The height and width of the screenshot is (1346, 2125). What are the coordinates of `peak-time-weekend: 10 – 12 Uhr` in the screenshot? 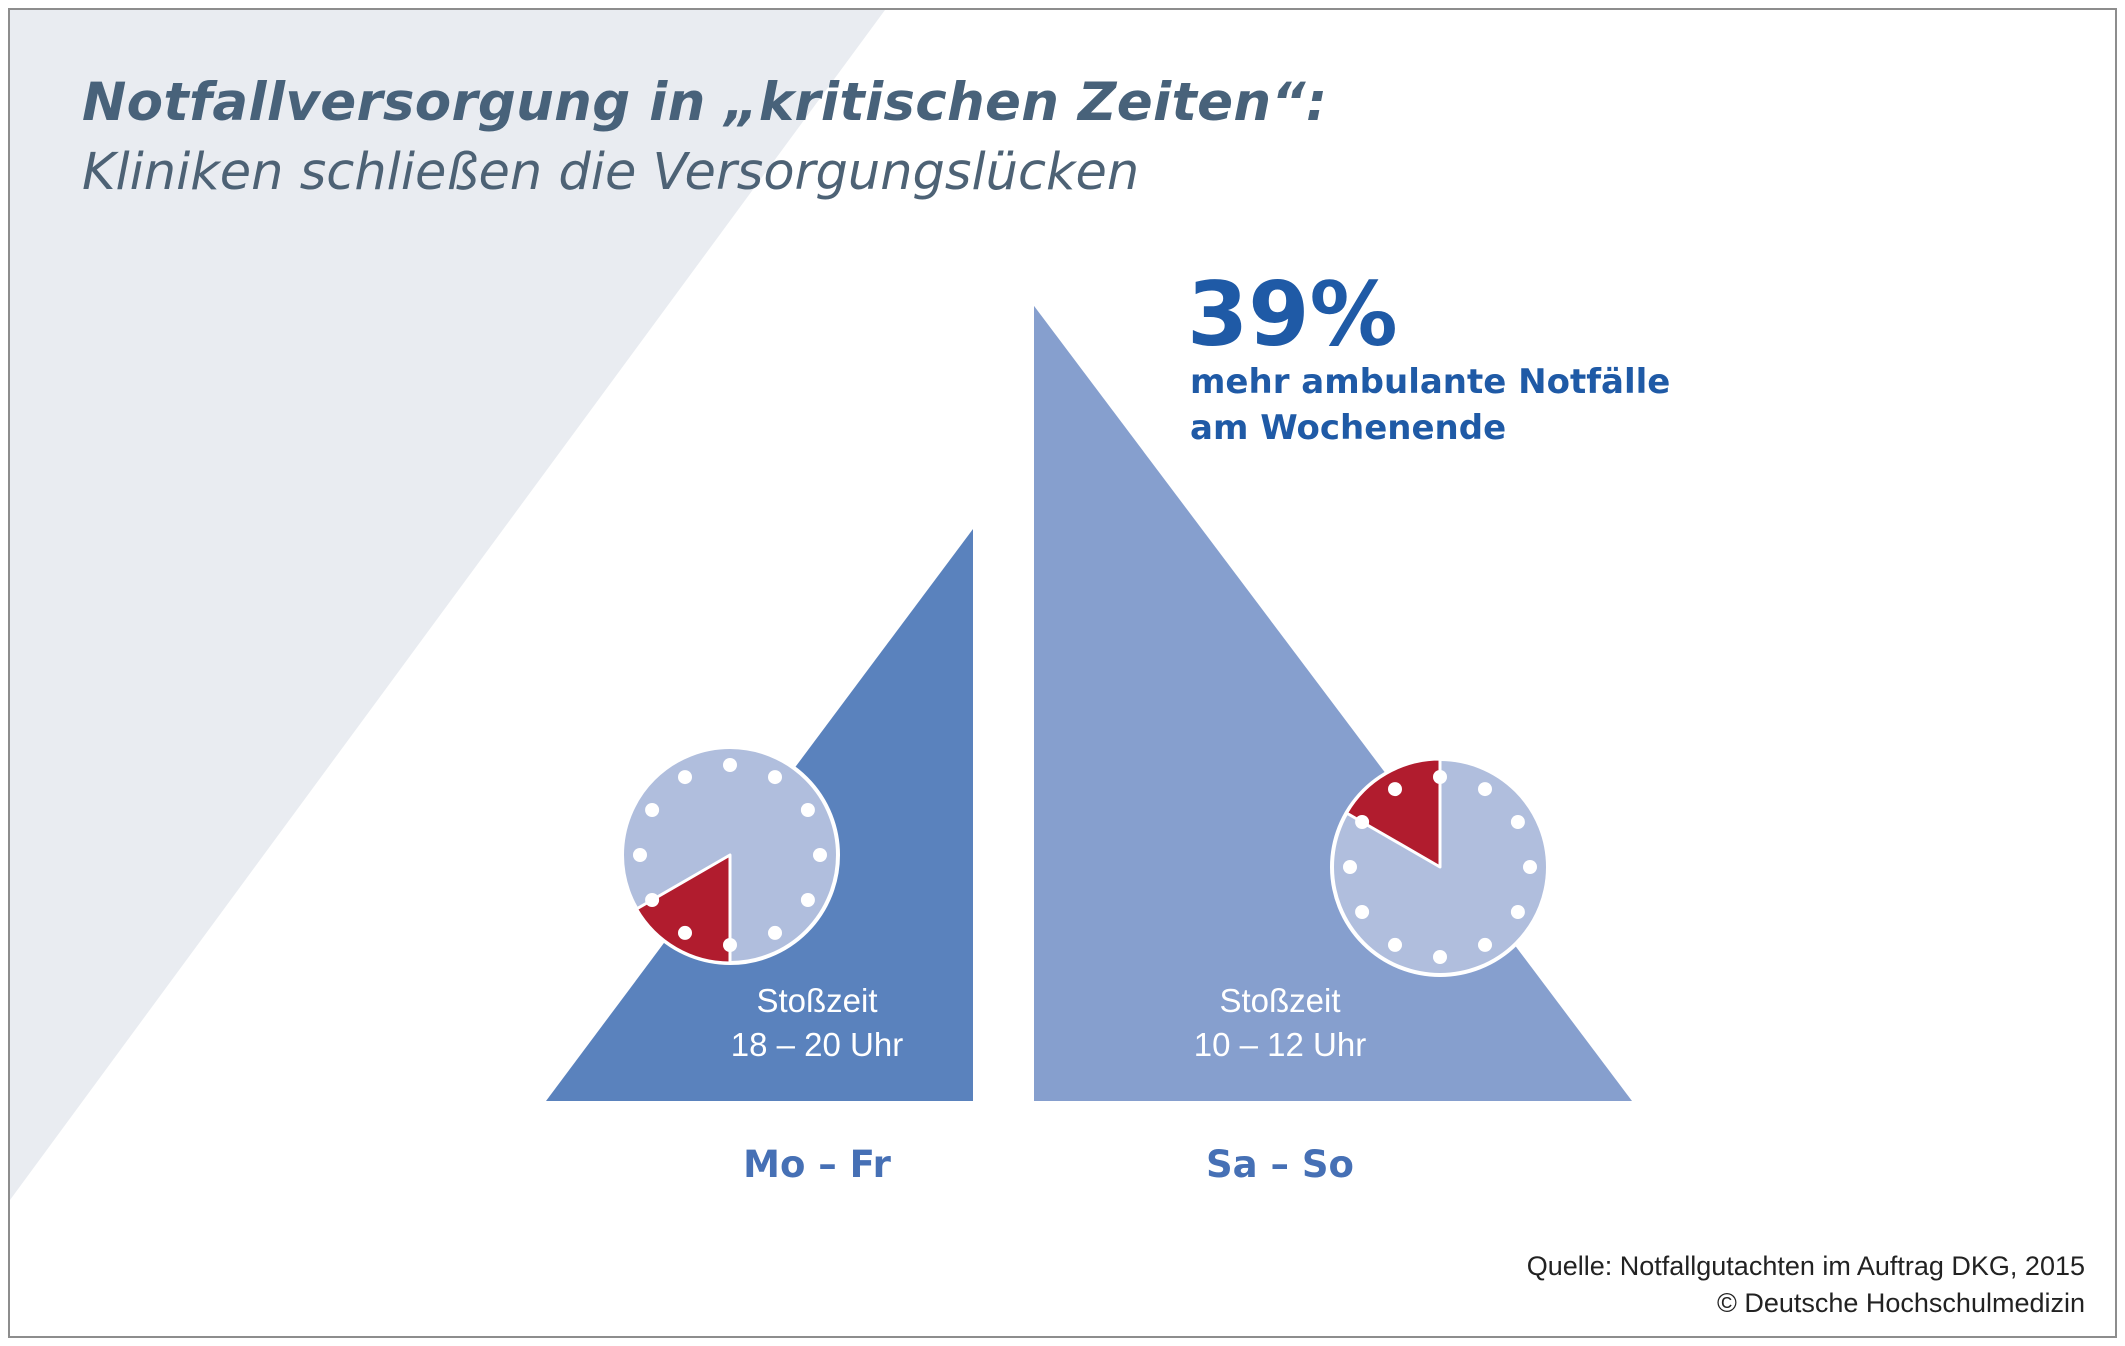 It's located at (1280, 1044).